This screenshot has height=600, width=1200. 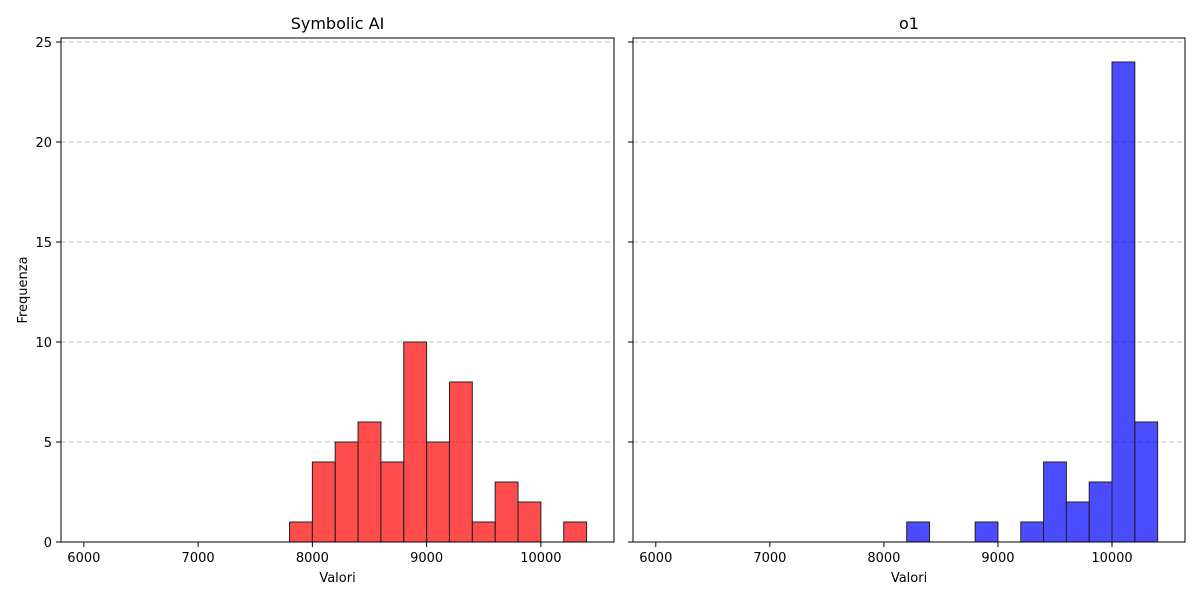 I want to click on panel-title: Symbolic AI, so click(x=338, y=23).